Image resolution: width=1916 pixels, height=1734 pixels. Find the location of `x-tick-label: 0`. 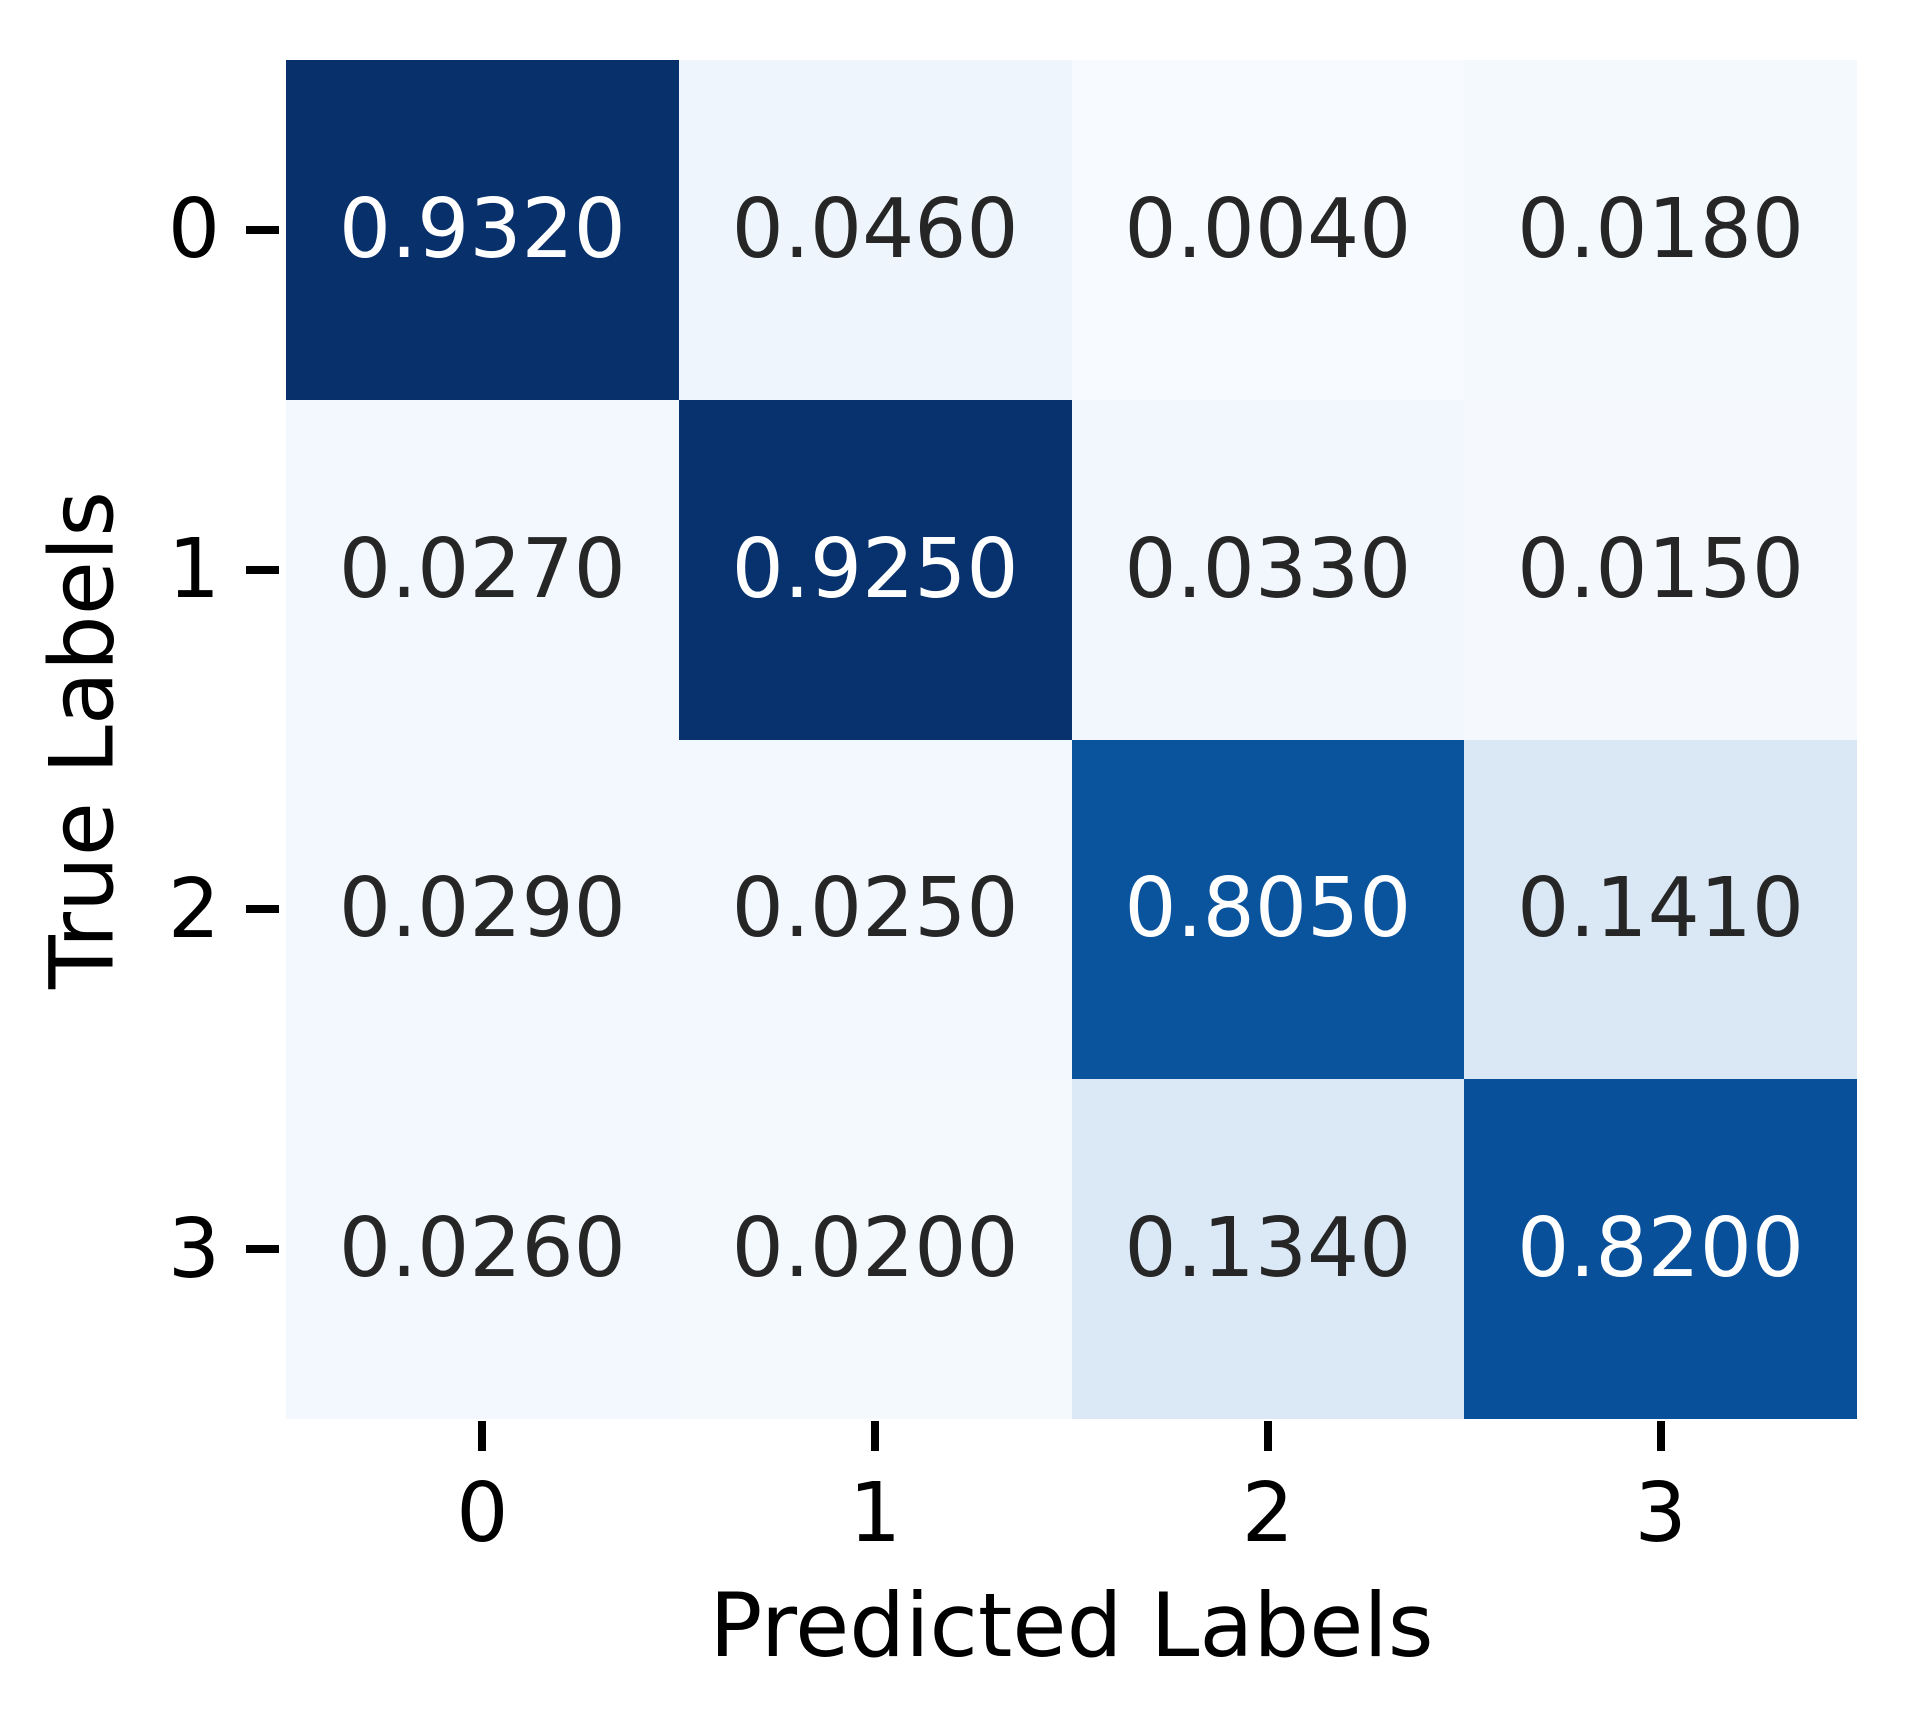

x-tick-label: 0 is located at coordinates (482, 1513).